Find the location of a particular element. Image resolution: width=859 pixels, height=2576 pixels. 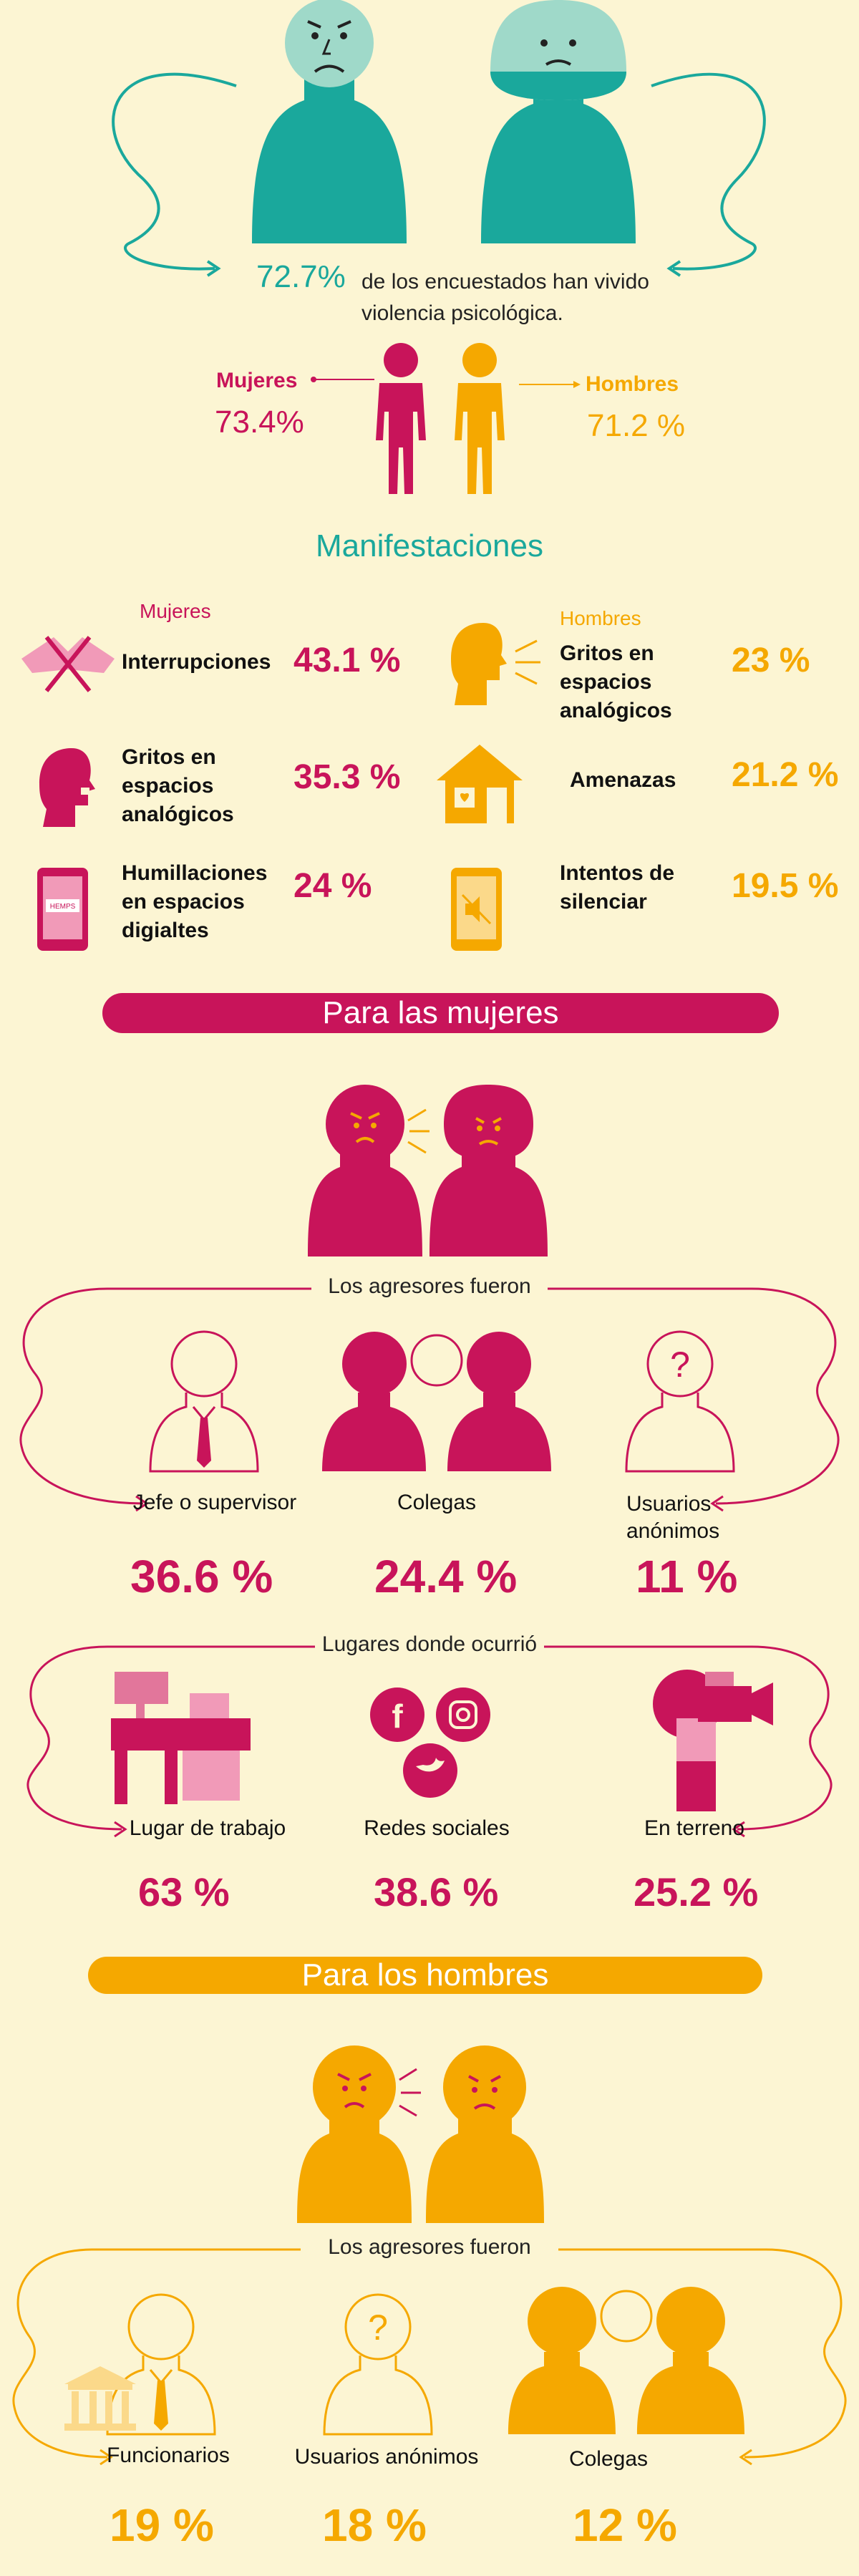

manif-women-label-1: Interrupciones is located at coordinates (196, 662).